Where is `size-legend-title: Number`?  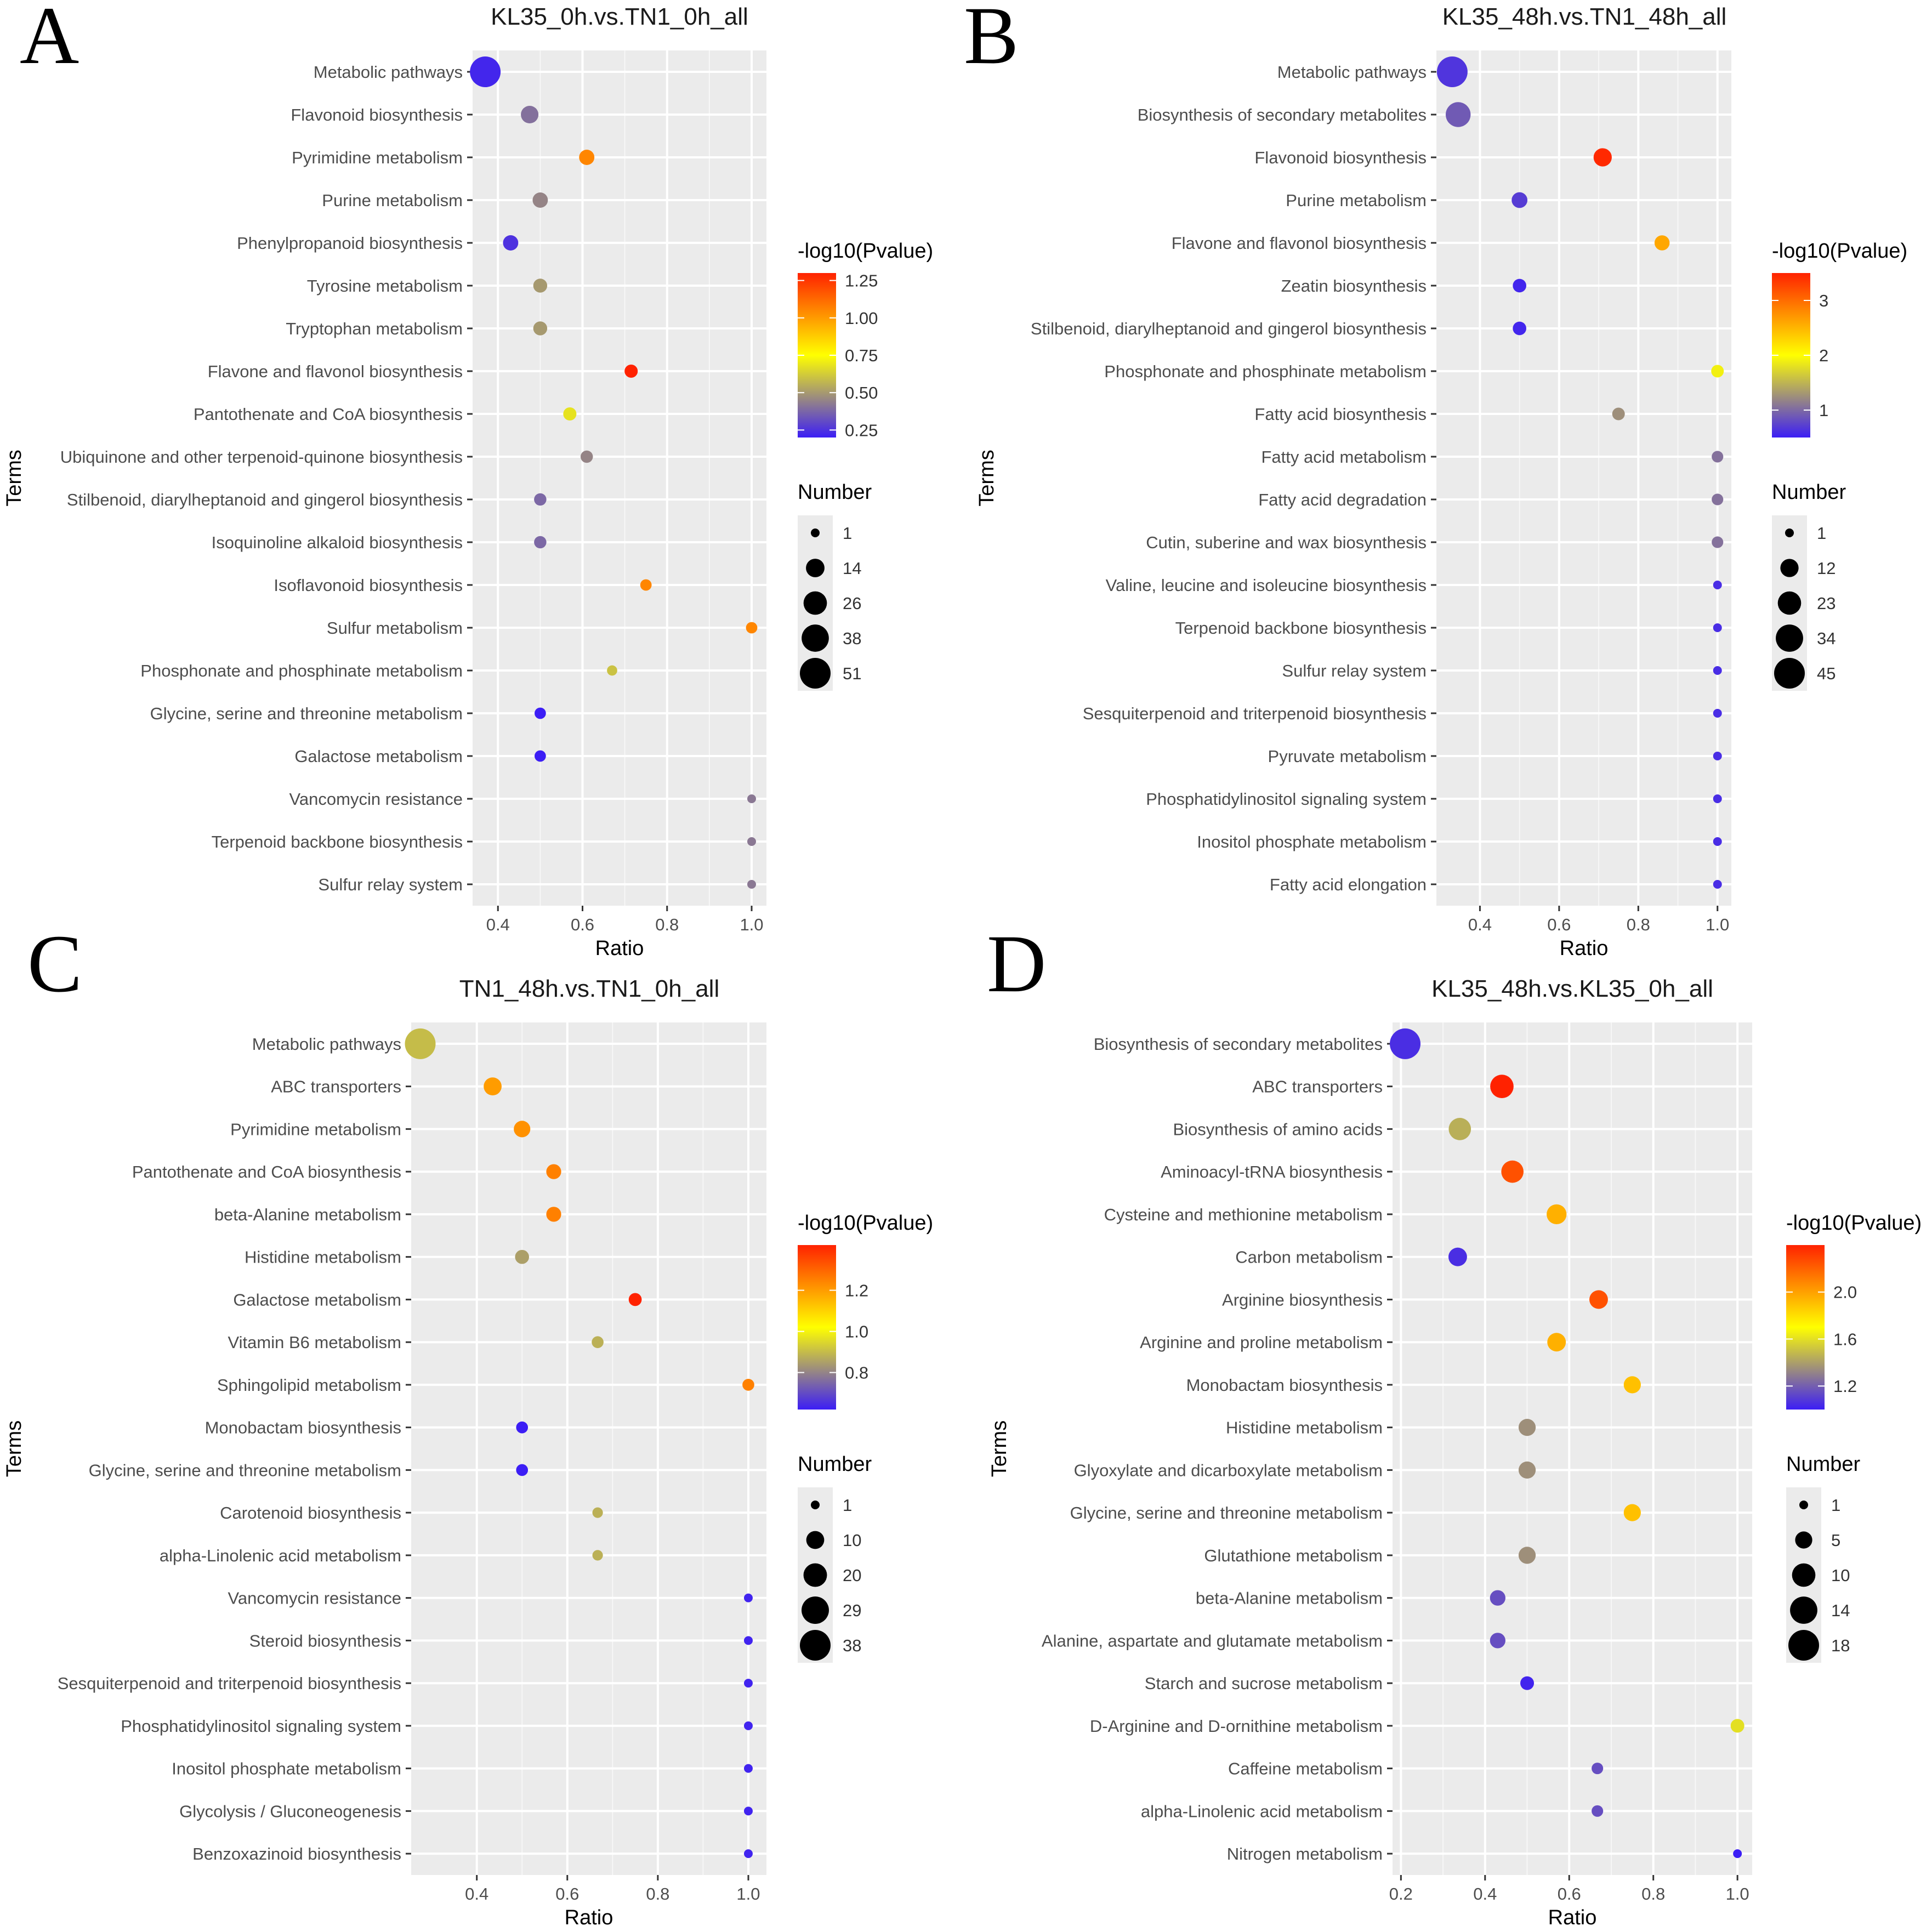
size-legend-title: Number is located at coordinates (835, 492).